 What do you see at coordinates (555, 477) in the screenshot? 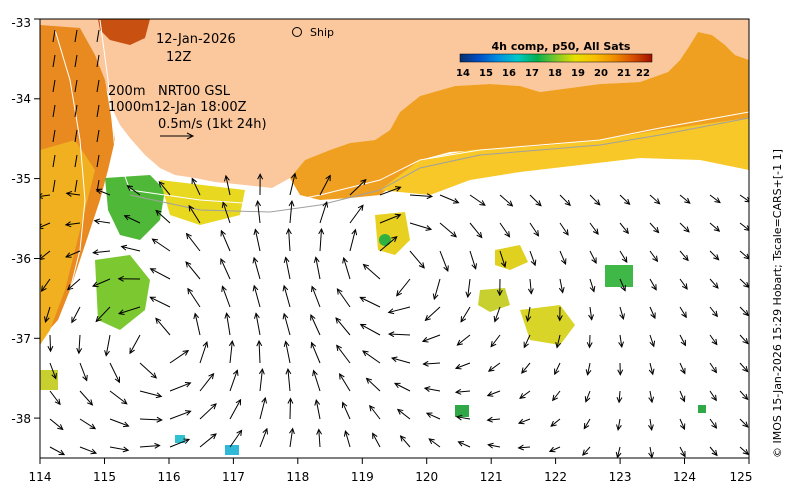
I see `x-tick-label: 122` at bounding box center [555, 477].